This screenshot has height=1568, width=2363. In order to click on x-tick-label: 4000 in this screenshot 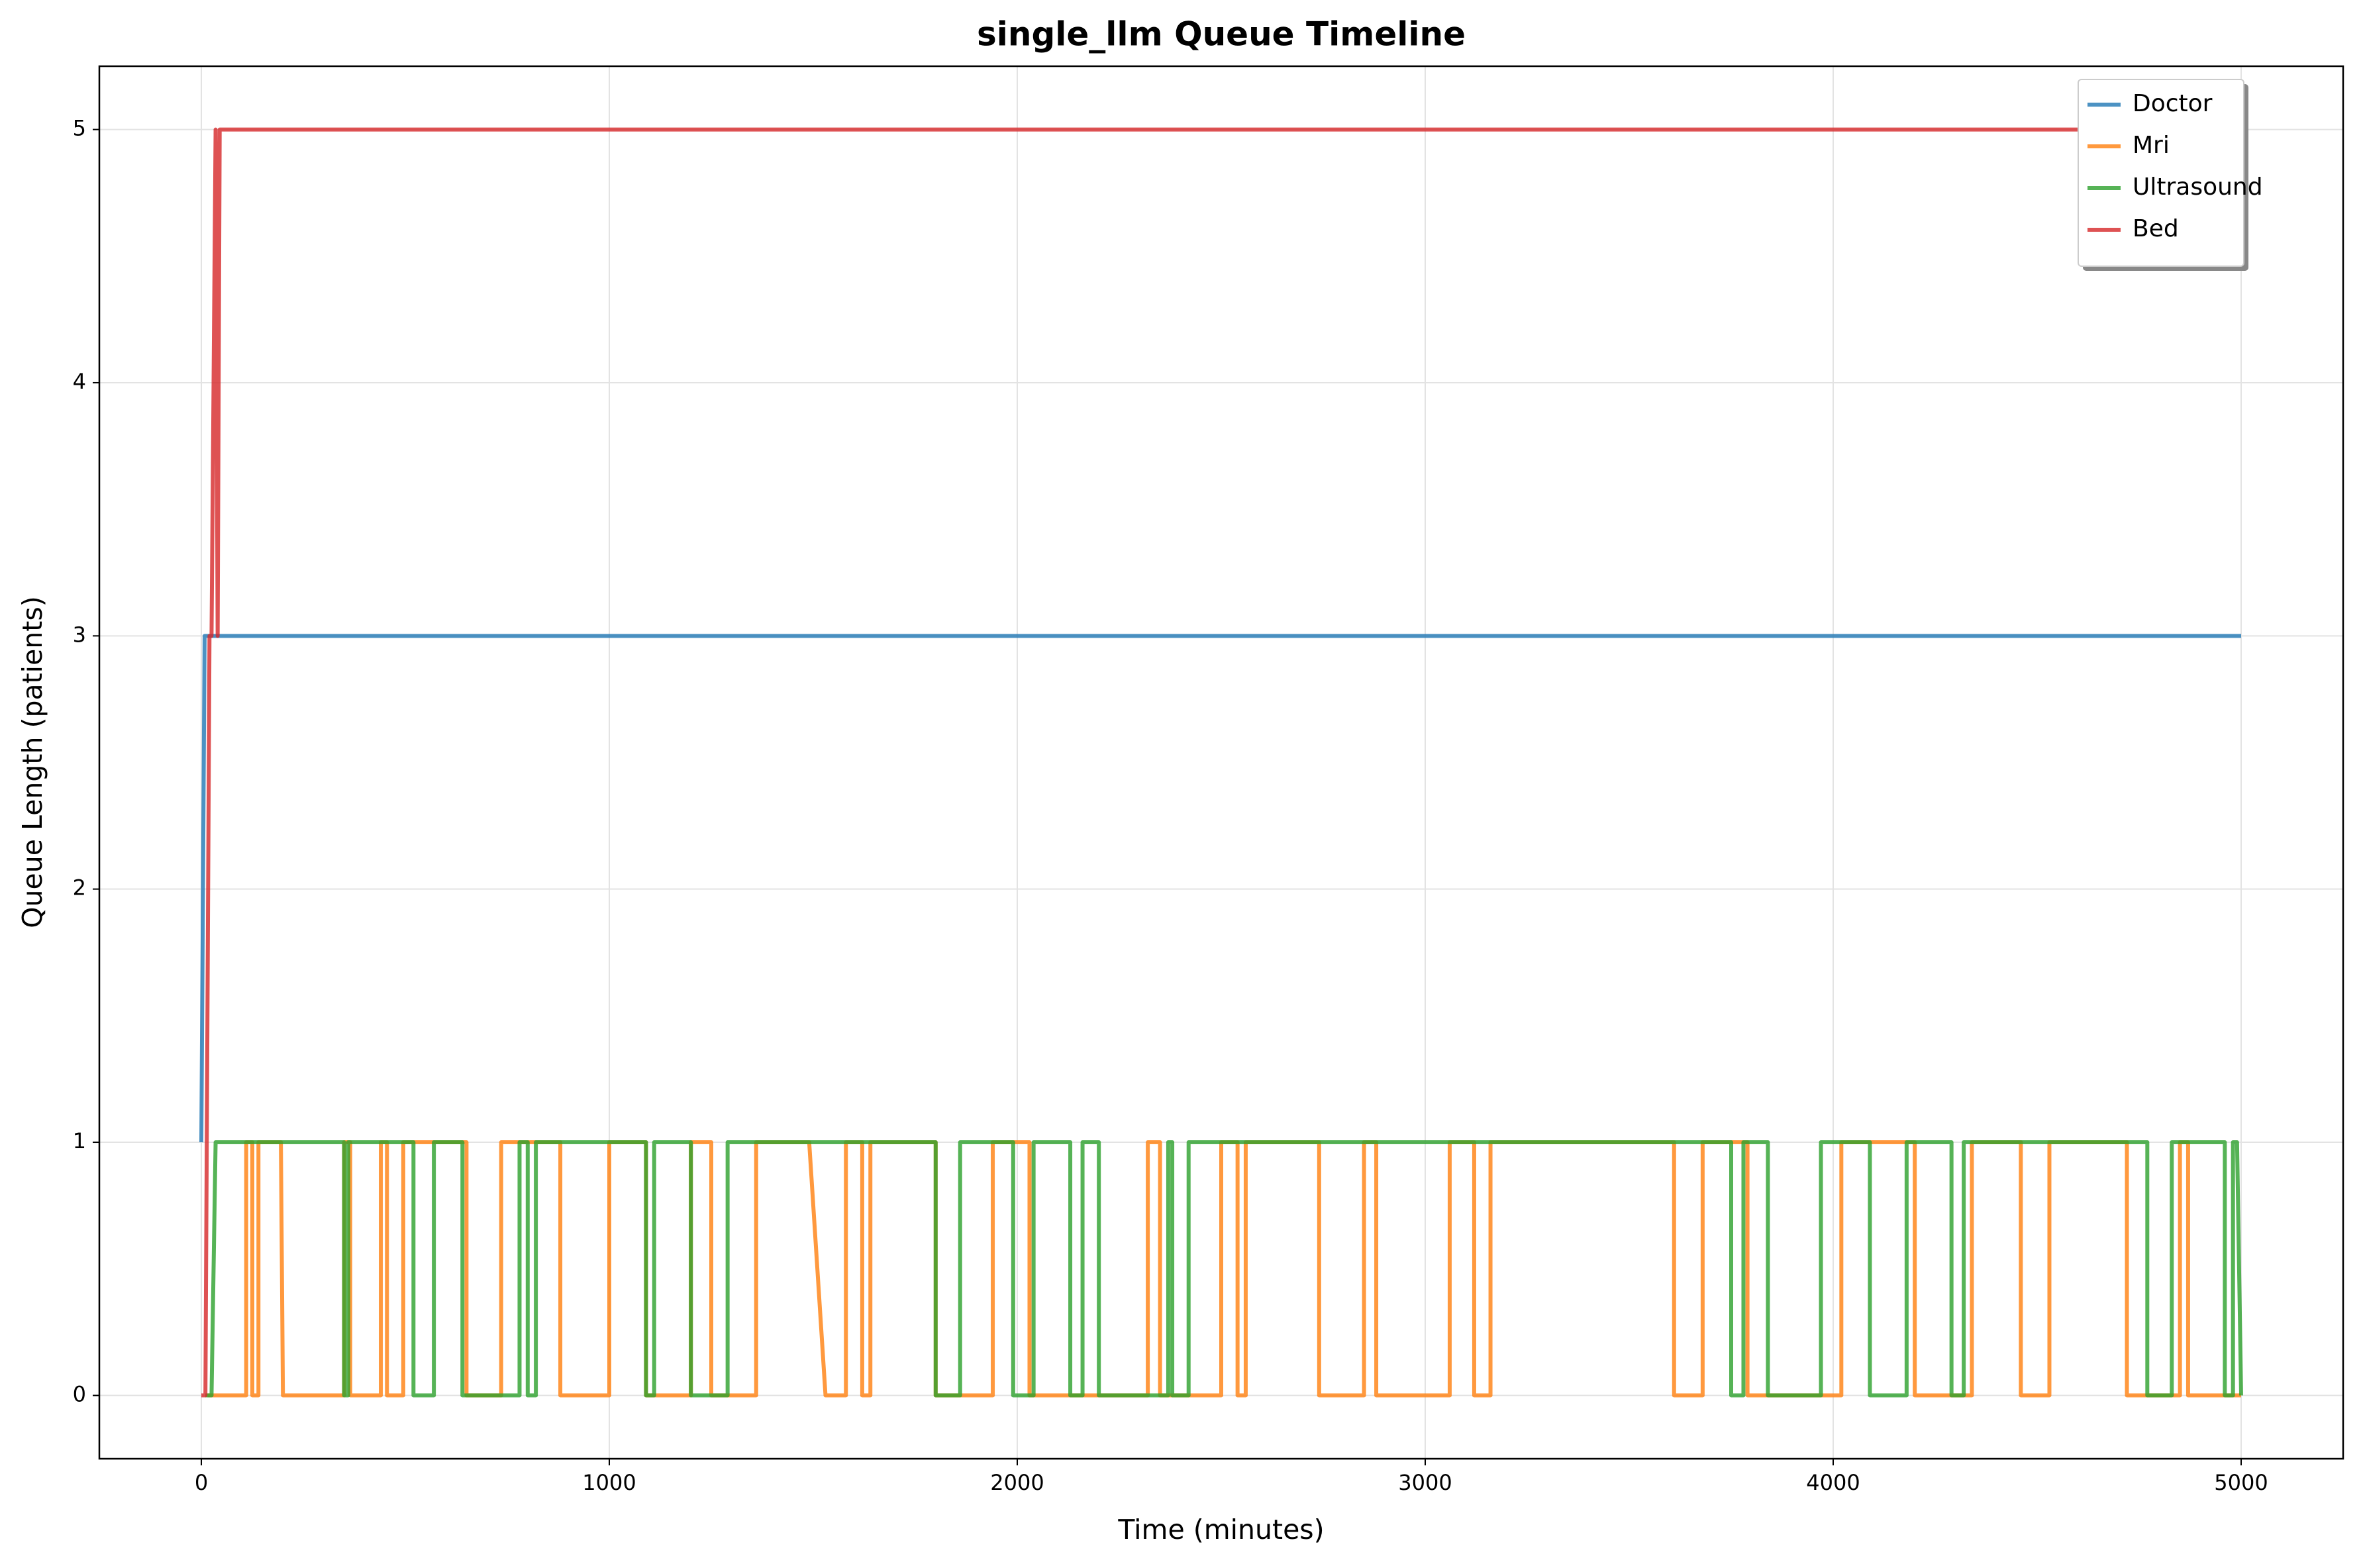, I will do `click(1833, 1482)`.